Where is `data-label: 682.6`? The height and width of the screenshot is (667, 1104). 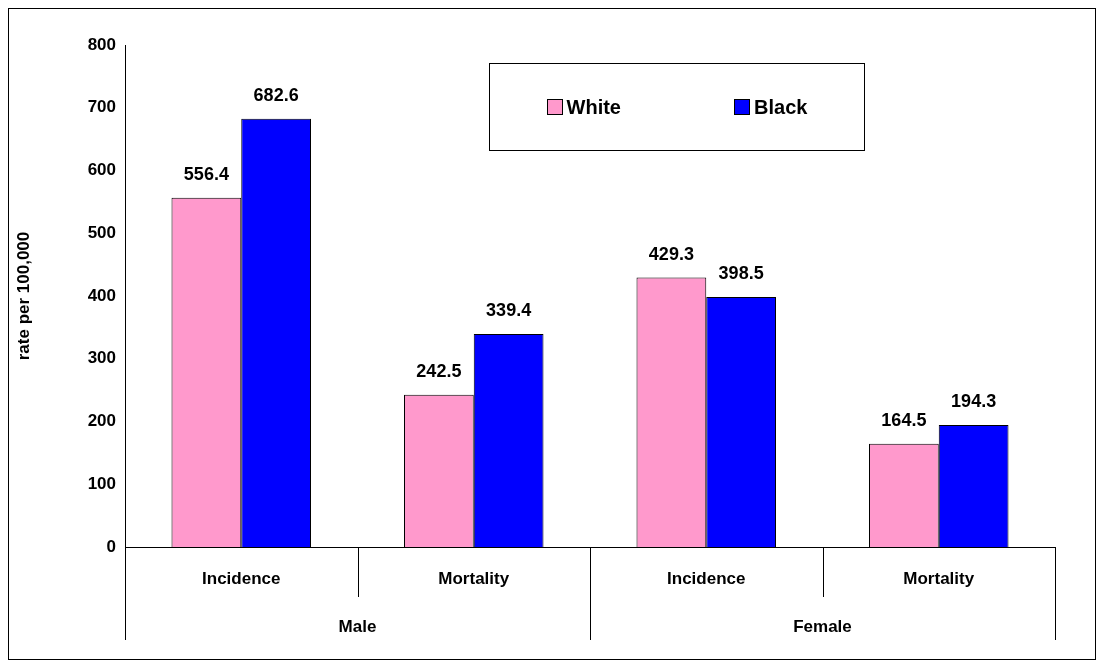
data-label: 682.6 is located at coordinates (276, 94).